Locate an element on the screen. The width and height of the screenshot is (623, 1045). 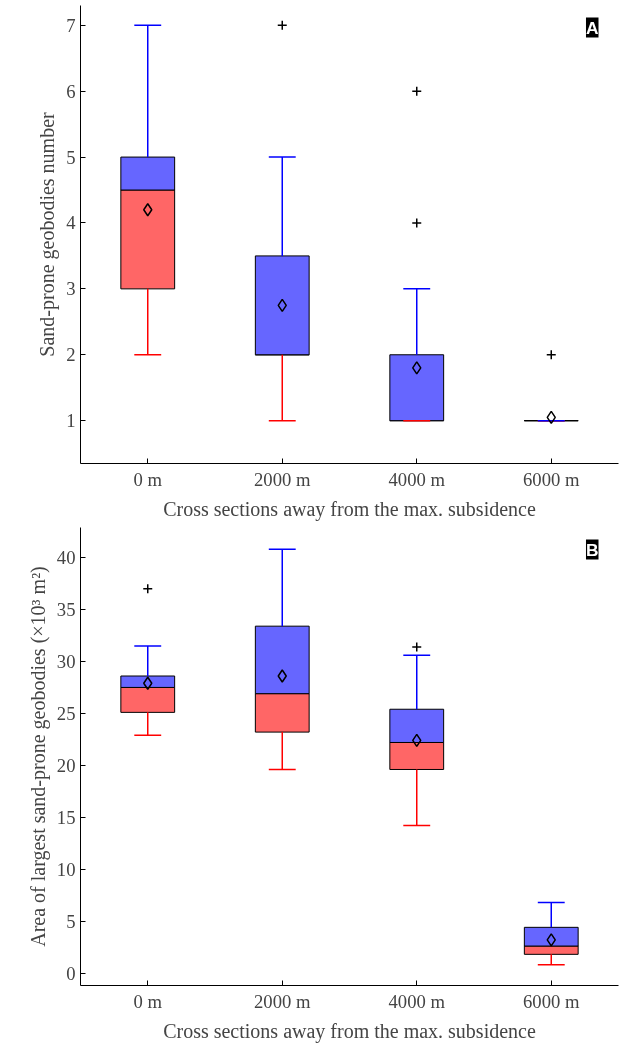
y-tick-label: 25 is located at coordinates (66, 713).